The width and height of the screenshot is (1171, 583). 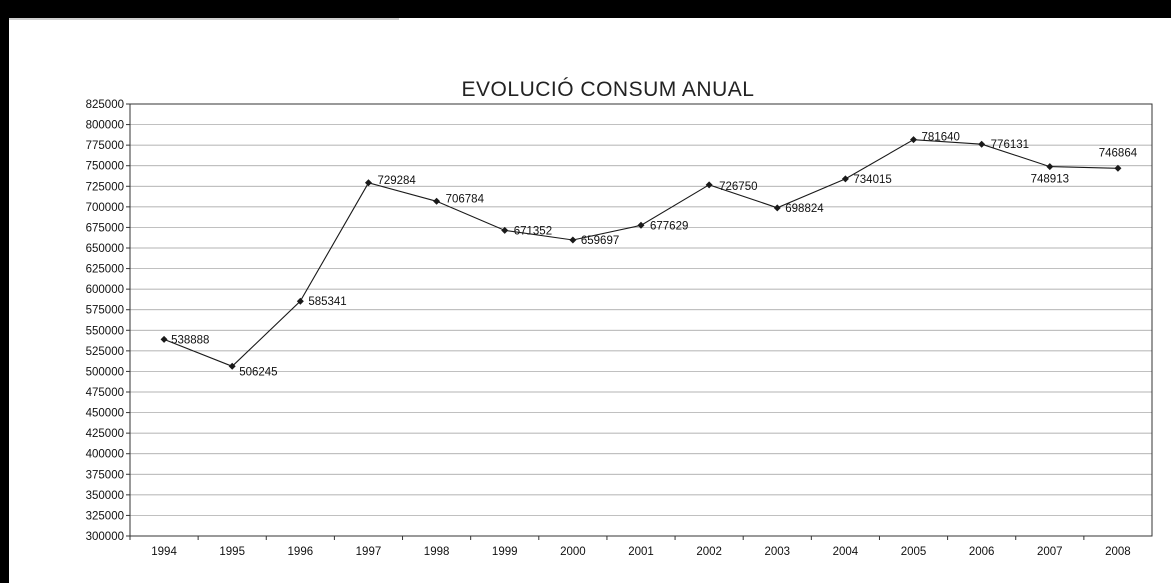 I want to click on ytick-label-325000: 325000, so click(x=105, y=516).